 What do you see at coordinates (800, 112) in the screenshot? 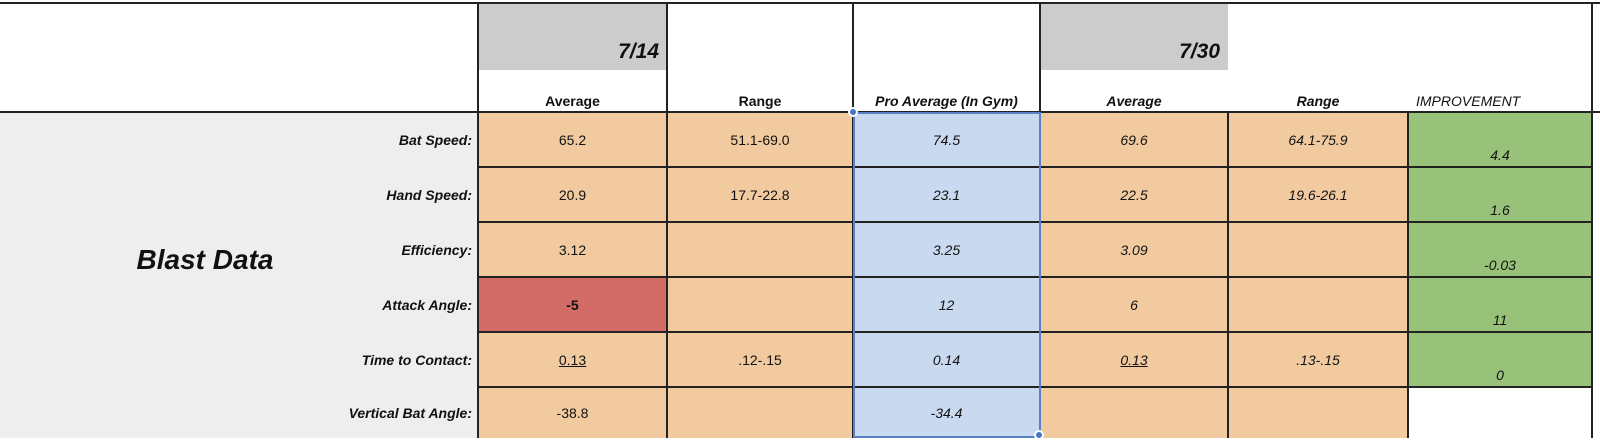
I see `grid-line-header-bottom` at bounding box center [800, 112].